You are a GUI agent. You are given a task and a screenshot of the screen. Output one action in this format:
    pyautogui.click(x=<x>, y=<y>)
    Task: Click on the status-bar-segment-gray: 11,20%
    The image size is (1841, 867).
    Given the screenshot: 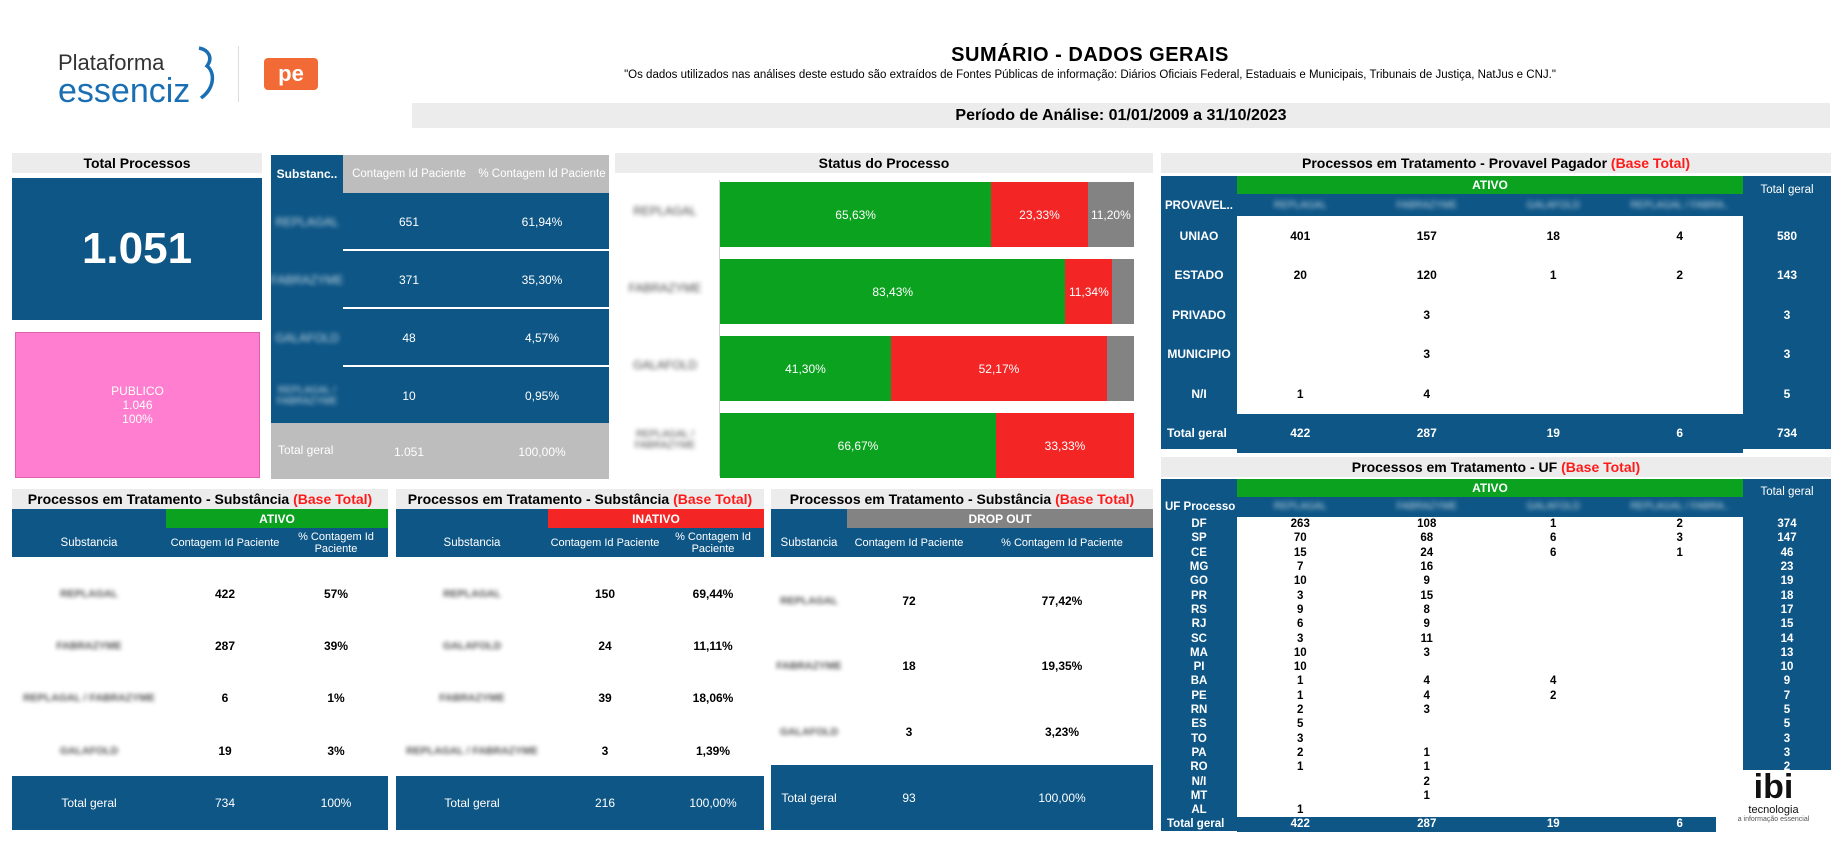 What is the action you would take?
    pyautogui.click(x=1110, y=214)
    